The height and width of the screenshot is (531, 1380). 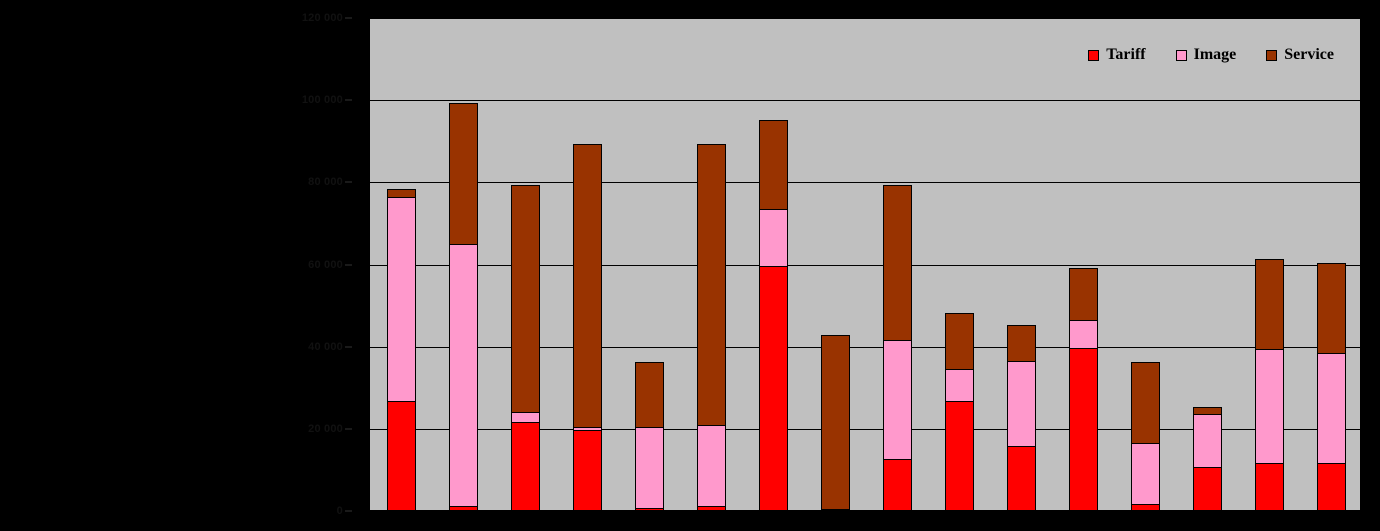 What do you see at coordinates (1309, 54) in the screenshot?
I see `legend-label: Service` at bounding box center [1309, 54].